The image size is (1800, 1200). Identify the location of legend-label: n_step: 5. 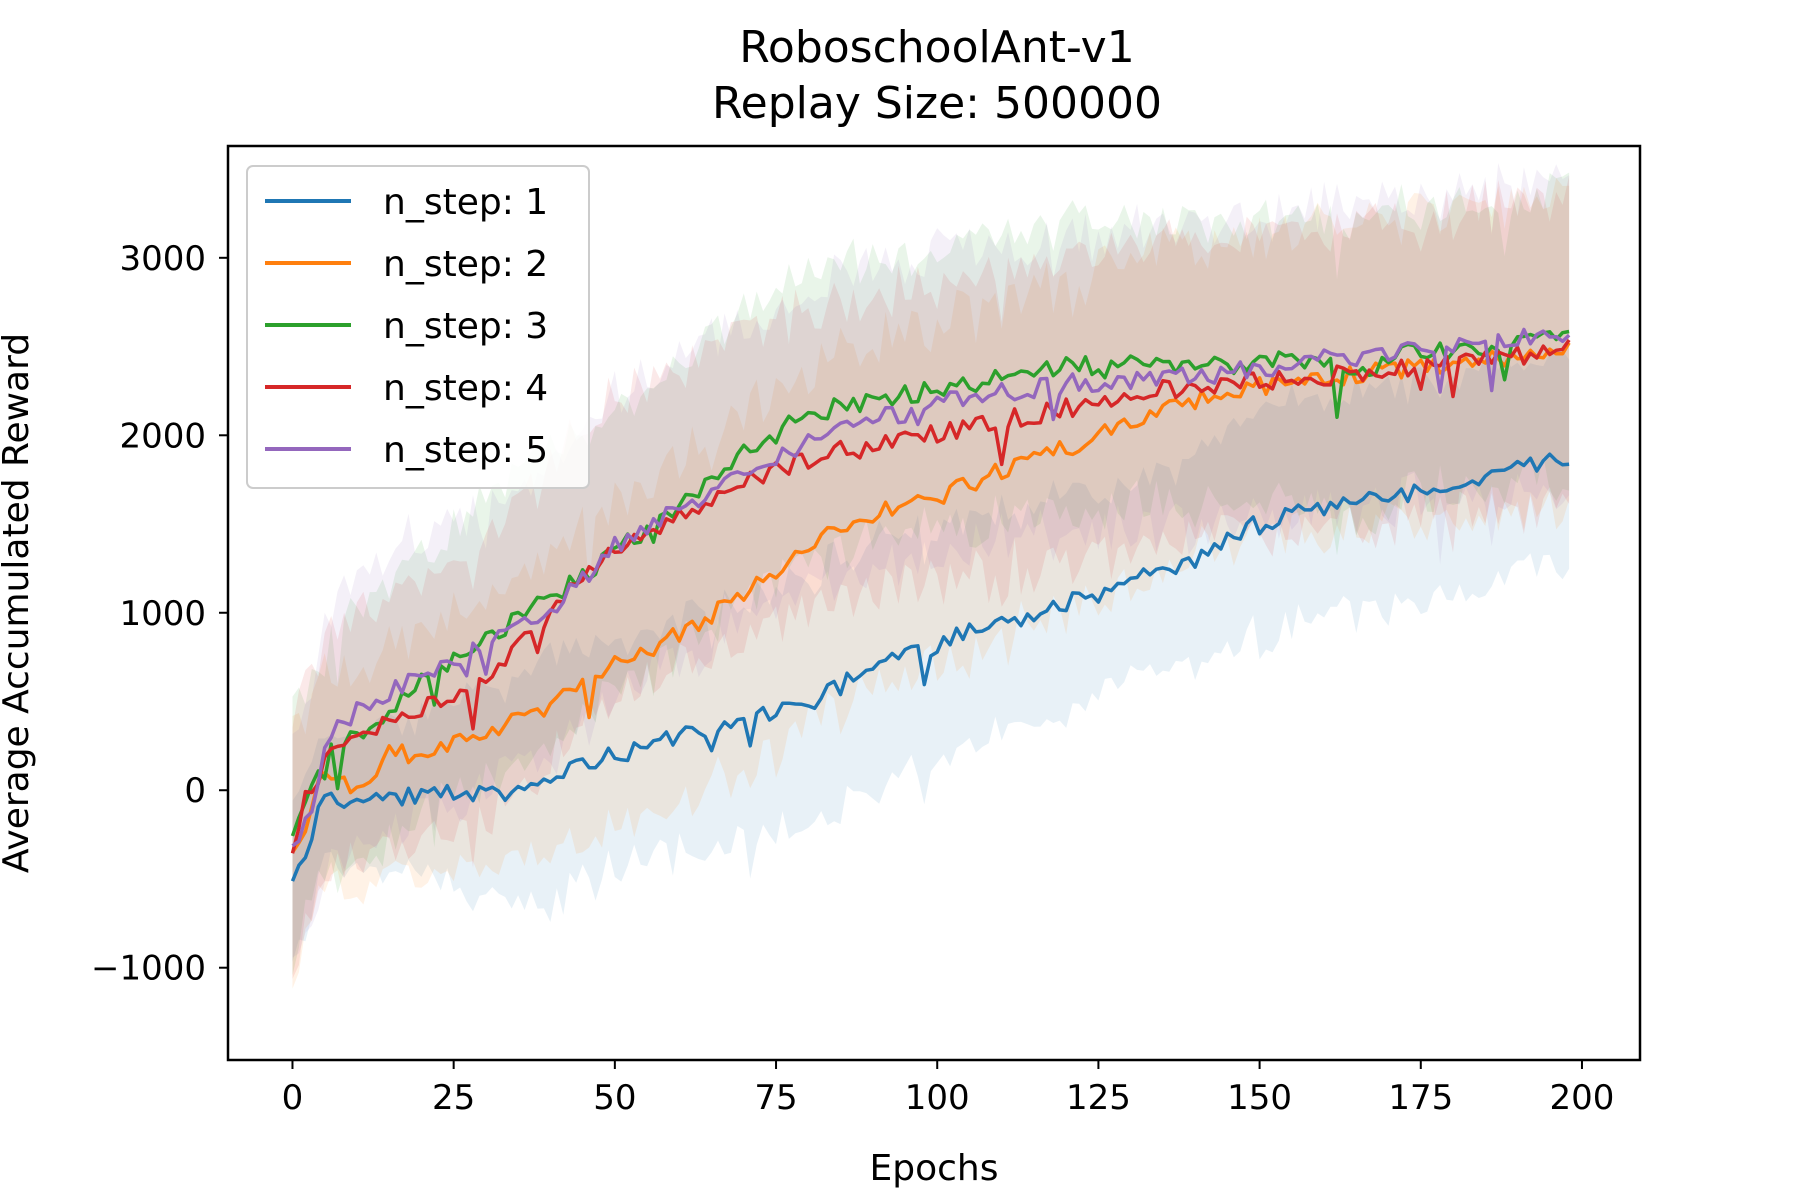
(465, 450).